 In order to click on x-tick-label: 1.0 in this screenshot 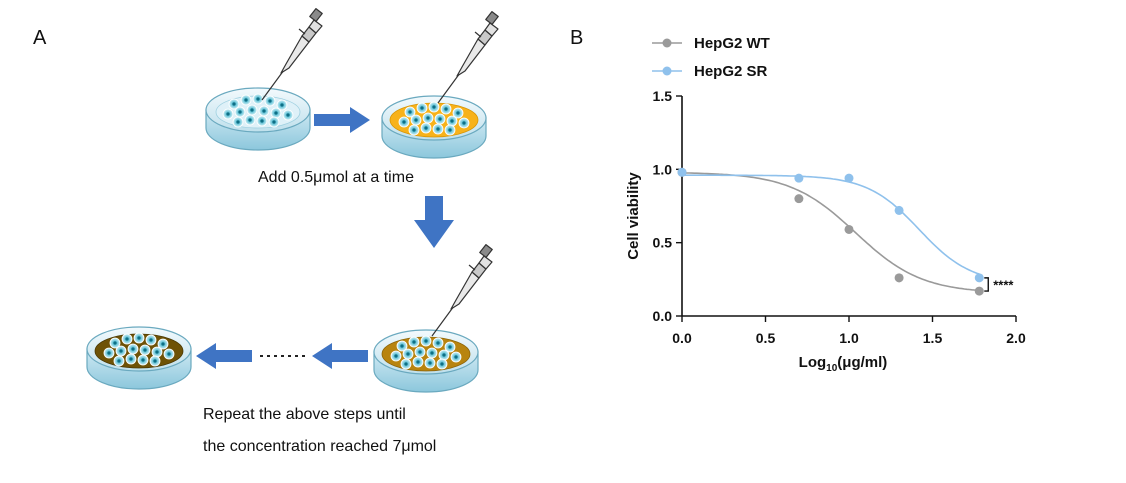, I will do `click(849, 338)`.